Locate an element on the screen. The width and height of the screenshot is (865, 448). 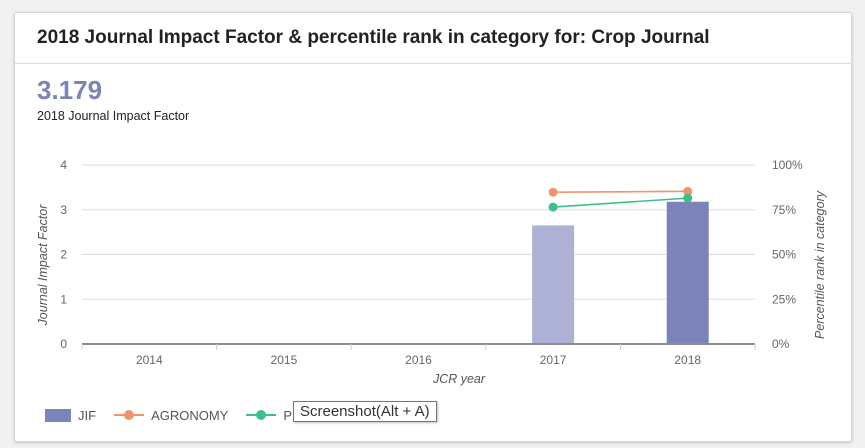
x-tick-label: 2015 is located at coordinates (284, 360).